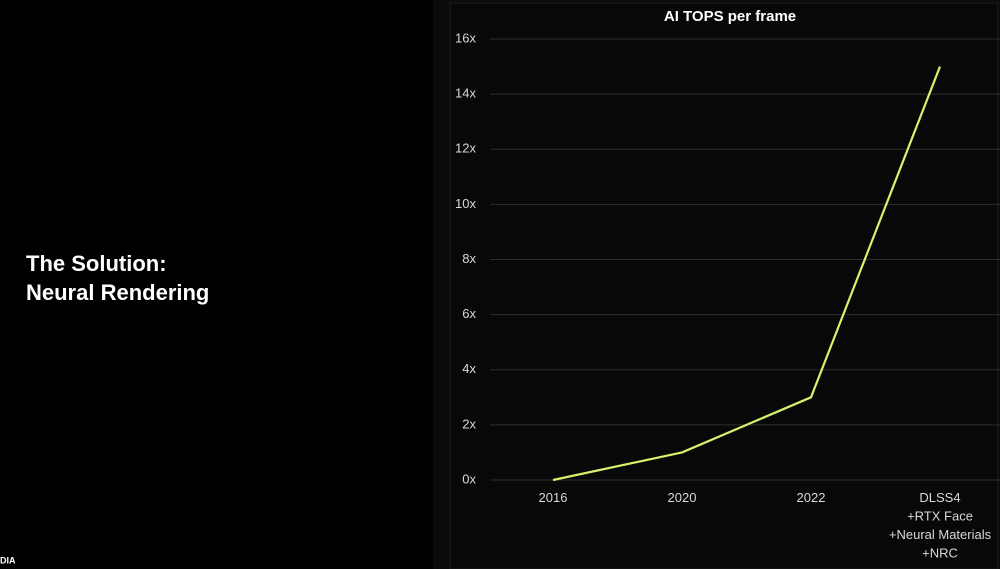 The image size is (1000, 569). Describe the element at coordinates (117, 292) in the screenshot. I see `heading-line: Neural Rendering` at that location.